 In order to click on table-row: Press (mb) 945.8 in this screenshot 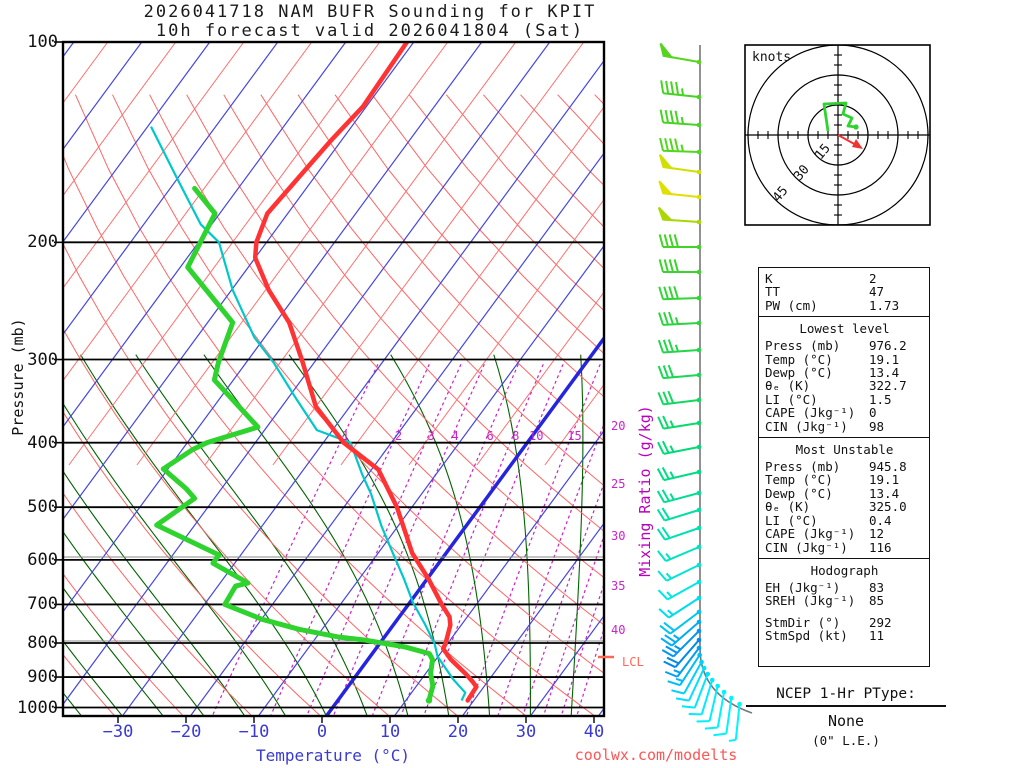, I will do `click(836, 467)`.